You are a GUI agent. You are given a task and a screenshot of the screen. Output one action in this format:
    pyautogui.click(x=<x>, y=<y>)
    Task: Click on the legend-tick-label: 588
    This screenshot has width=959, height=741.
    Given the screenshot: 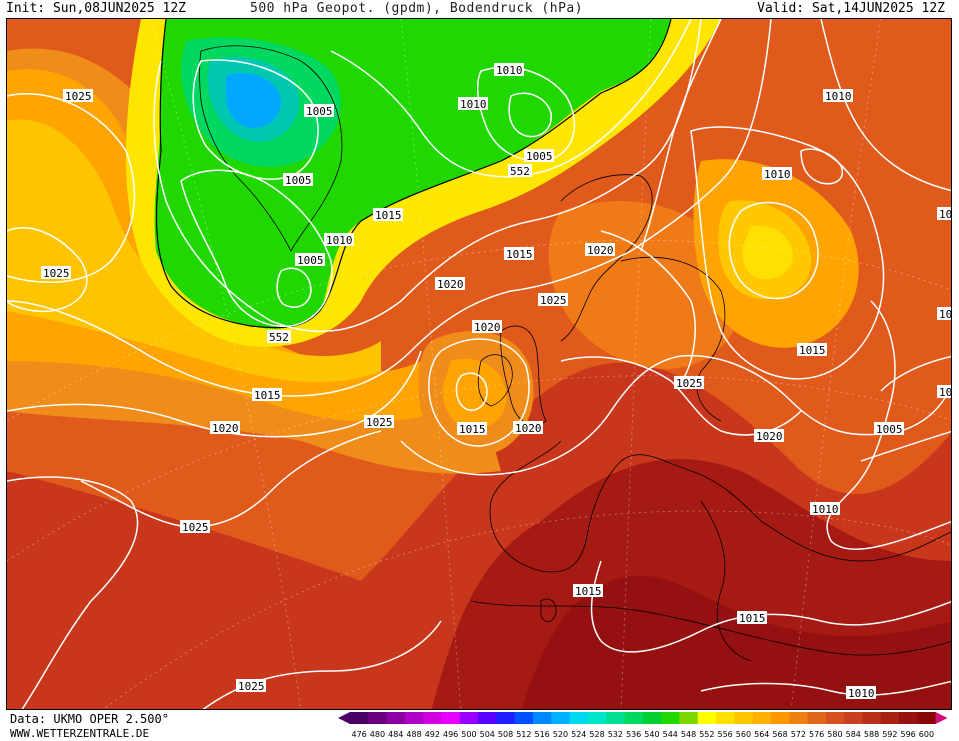 What is the action you would take?
    pyautogui.click(x=871, y=734)
    